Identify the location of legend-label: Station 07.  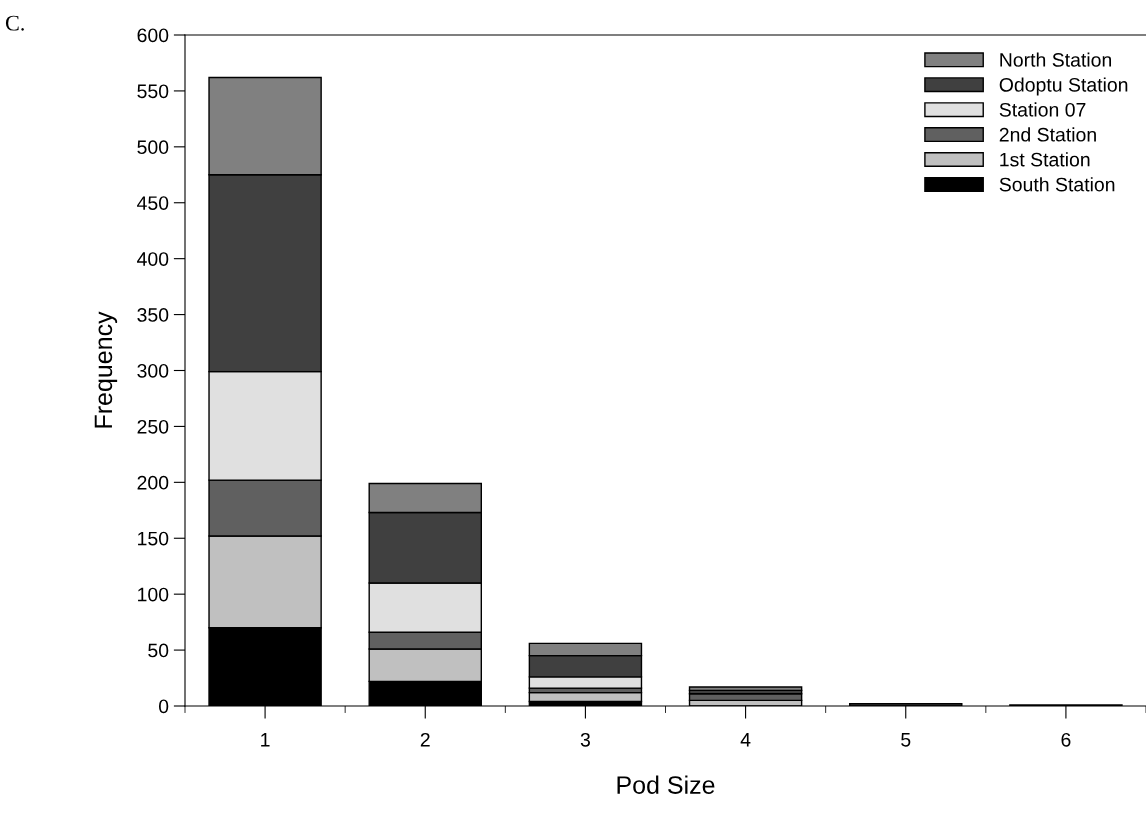
(1042, 109).